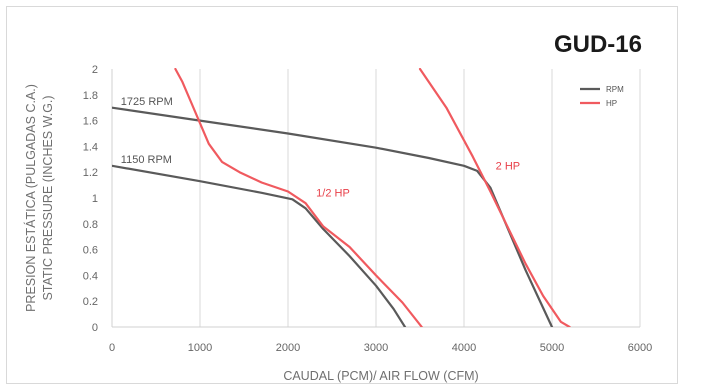 The width and height of the screenshot is (702, 387). I want to click on legend-label-rpm: RPM, so click(615, 89).